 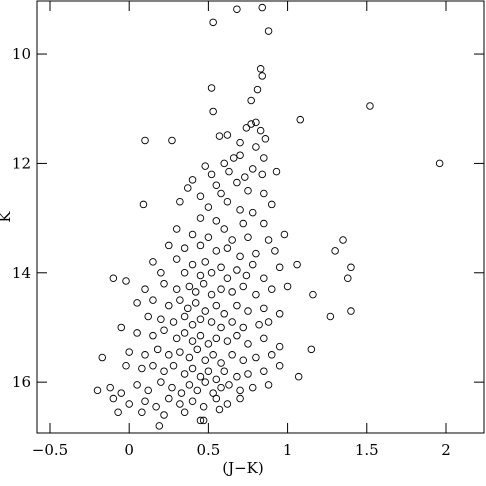 What do you see at coordinates (21, 54) in the screenshot?
I see `y-tick-label: 10` at bounding box center [21, 54].